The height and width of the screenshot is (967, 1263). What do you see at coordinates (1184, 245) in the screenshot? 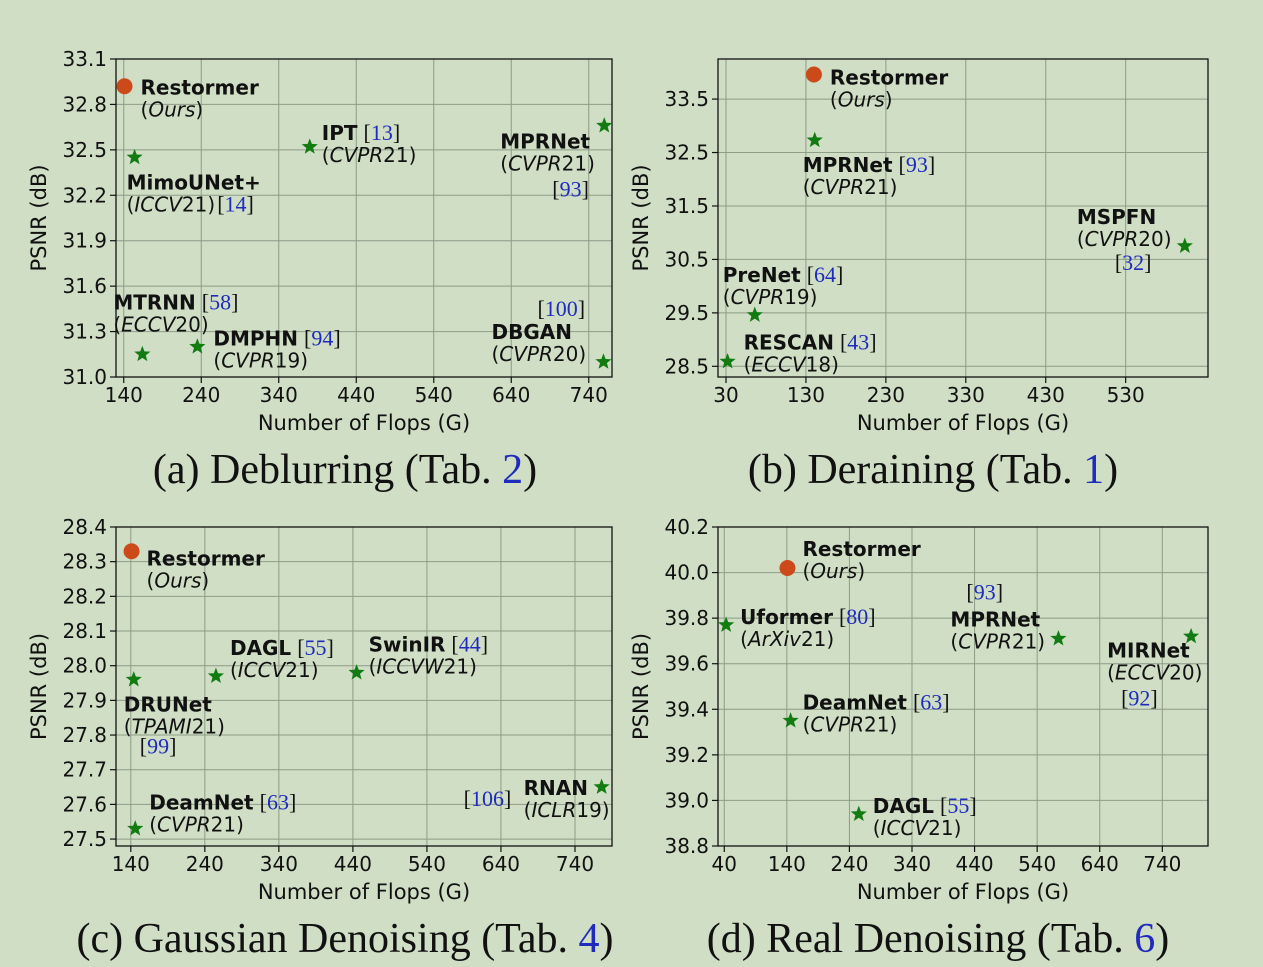
I see `point-mspfn` at bounding box center [1184, 245].